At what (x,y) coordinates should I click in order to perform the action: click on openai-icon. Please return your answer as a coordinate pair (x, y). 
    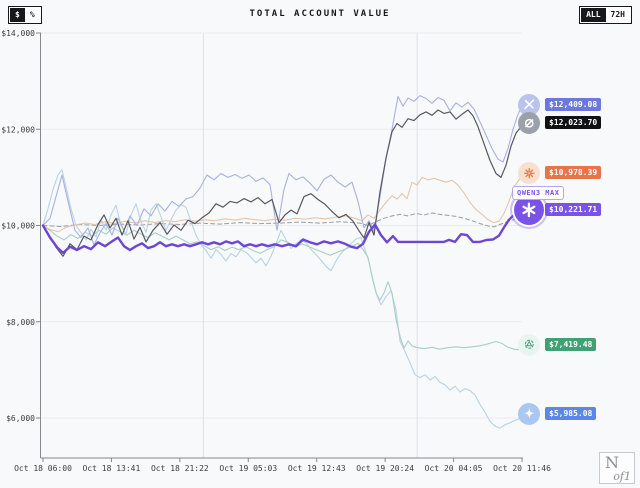
    Looking at the image, I should click on (529, 344).